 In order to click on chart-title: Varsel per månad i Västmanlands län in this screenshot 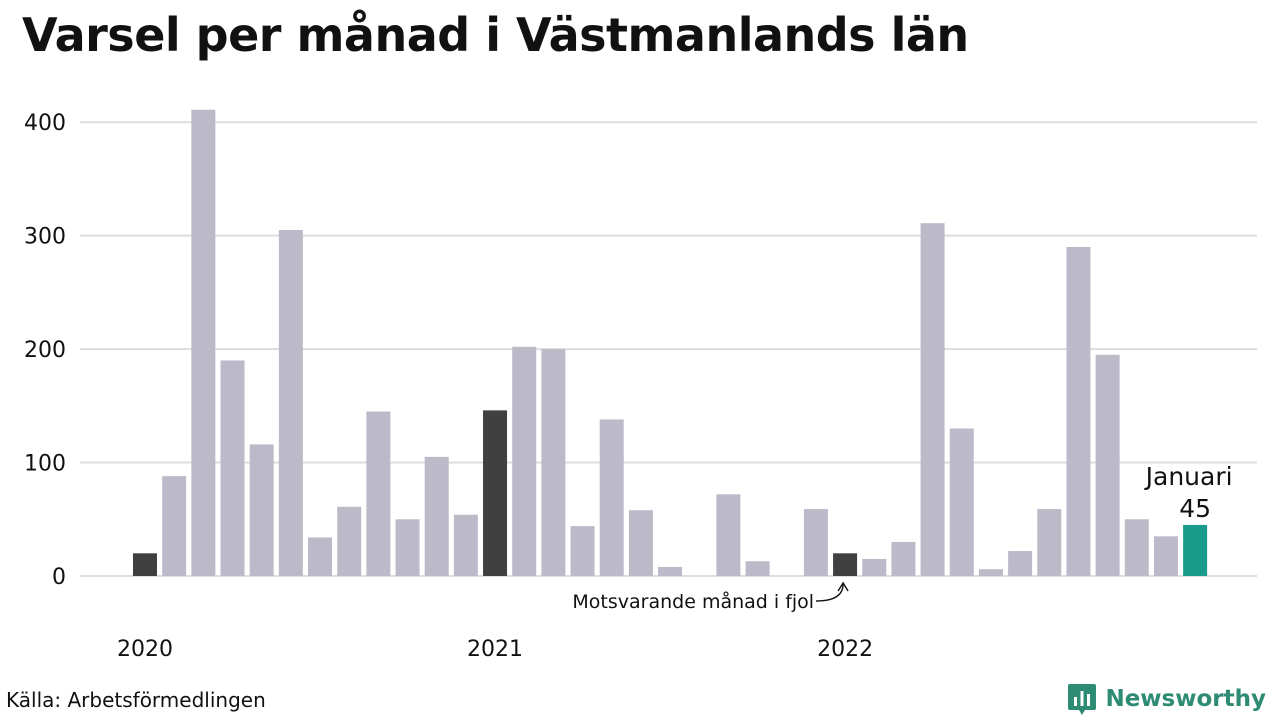, I will do `click(495, 35)`.